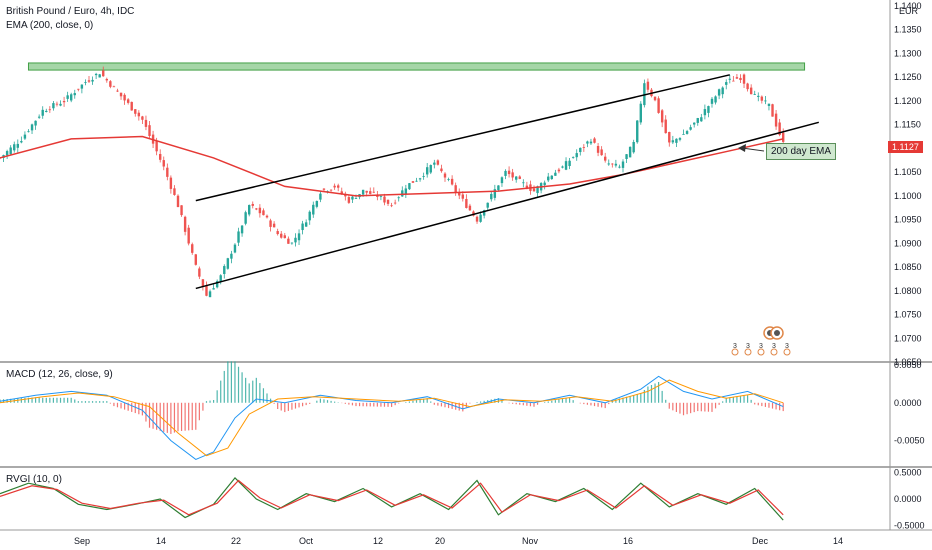 This screenshot has width=932, height=550. What do you see at coordinates (59, 374) in the screenshot?
I see `macd-pane-title: MACD (12, 26, close, 9)` at bounding box center [59, 374].